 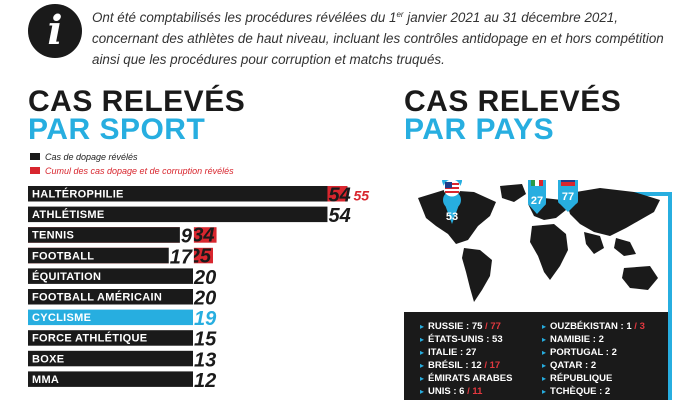 What do you see at coordinates (48, 359) in the screenshot?
I see `bar-category-label: BOXE` at bounding box center [48, 359].